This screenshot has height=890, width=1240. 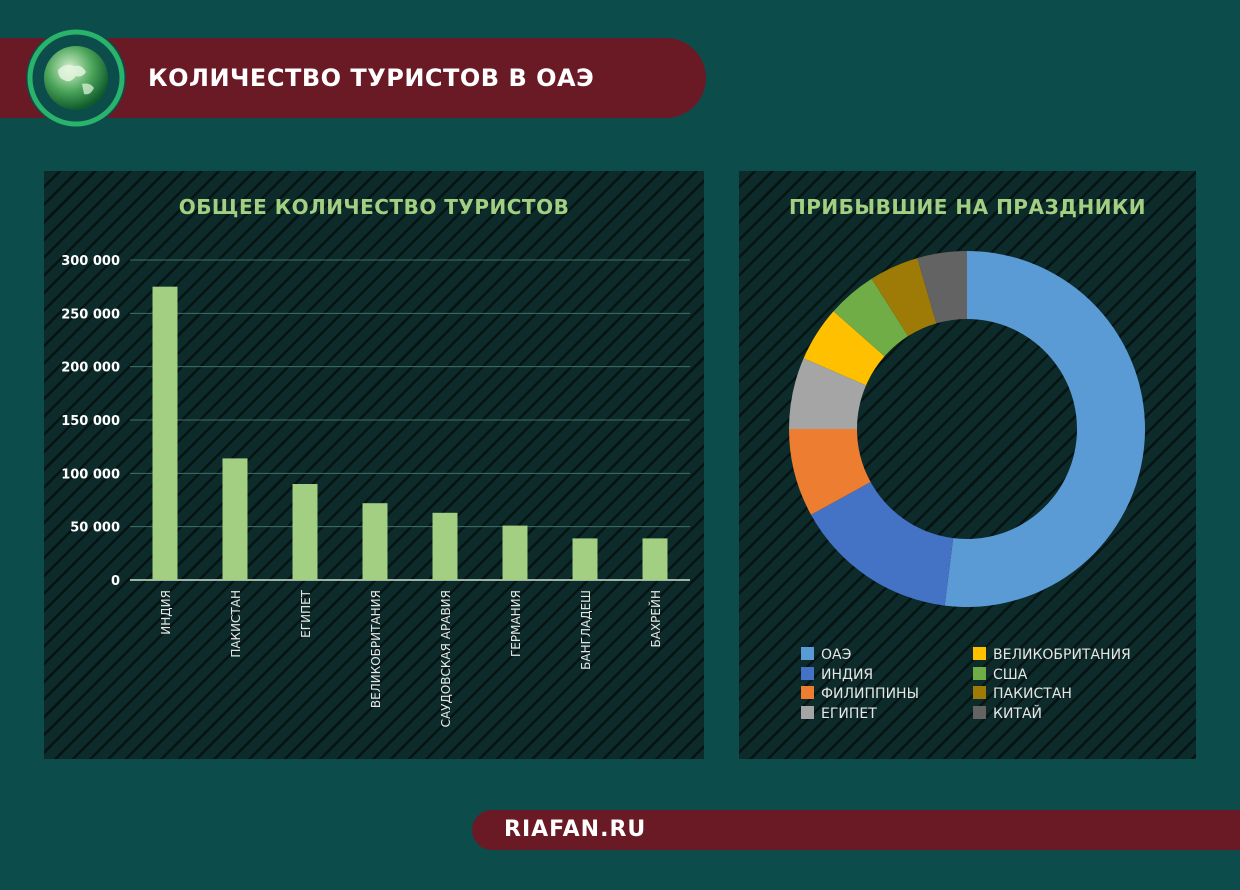 I want to click on x-tick-label: САУДОВСКАЯ АРАВИЯ, so click(x=446, y=658).